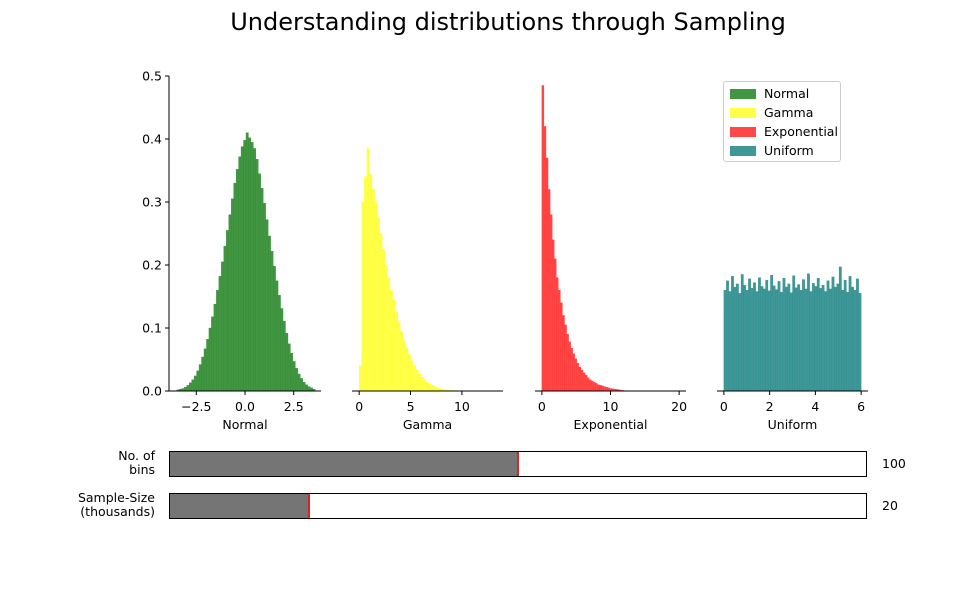  Describe the element at coordinates (789, 150) in the screenshot. I see `legend-label-uniform: Uniform` at that location.